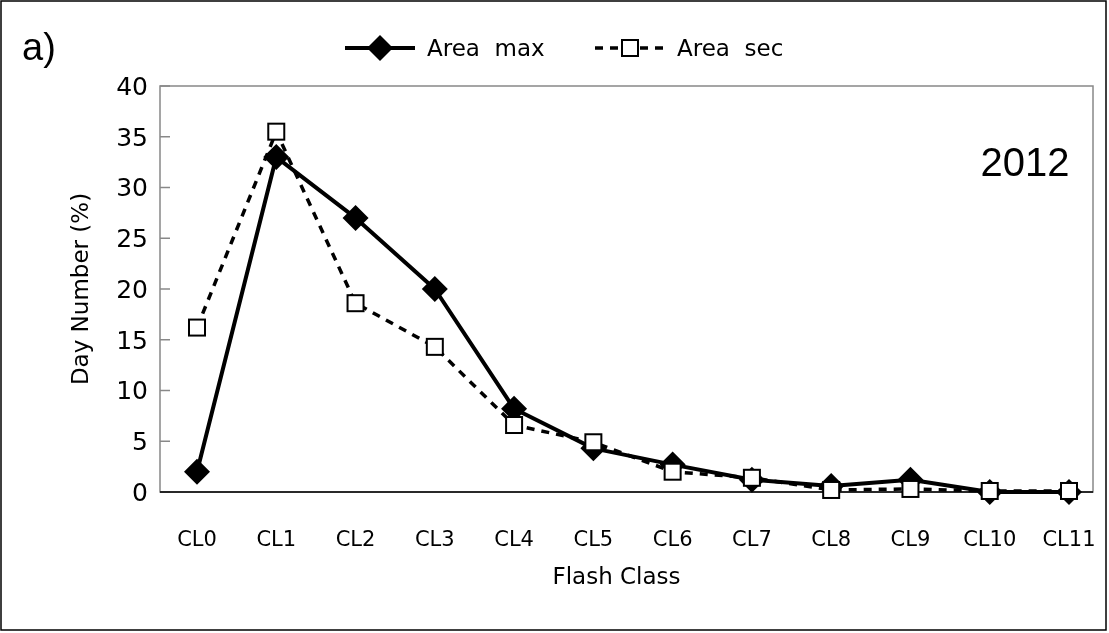 The width and height of the screenshot is (1109, 633). What do you see at coordinates (276, 539) in the screenshot?
I see `x-tick-label: CL1` at bounding box center [276, 539].